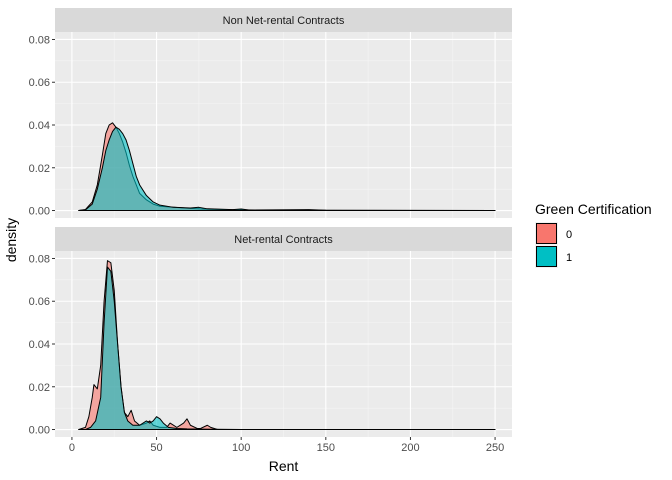 This screenshot has width=672, height=480. Describe the element at coordinates (72, 448) in the screenshot. I see `x-tick-label: 0` at that location.